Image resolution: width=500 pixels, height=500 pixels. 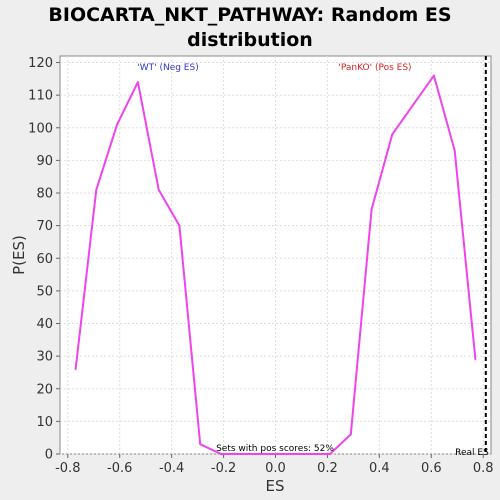 I want to click on x-axis-label: ES, so click(x=275, y=486).